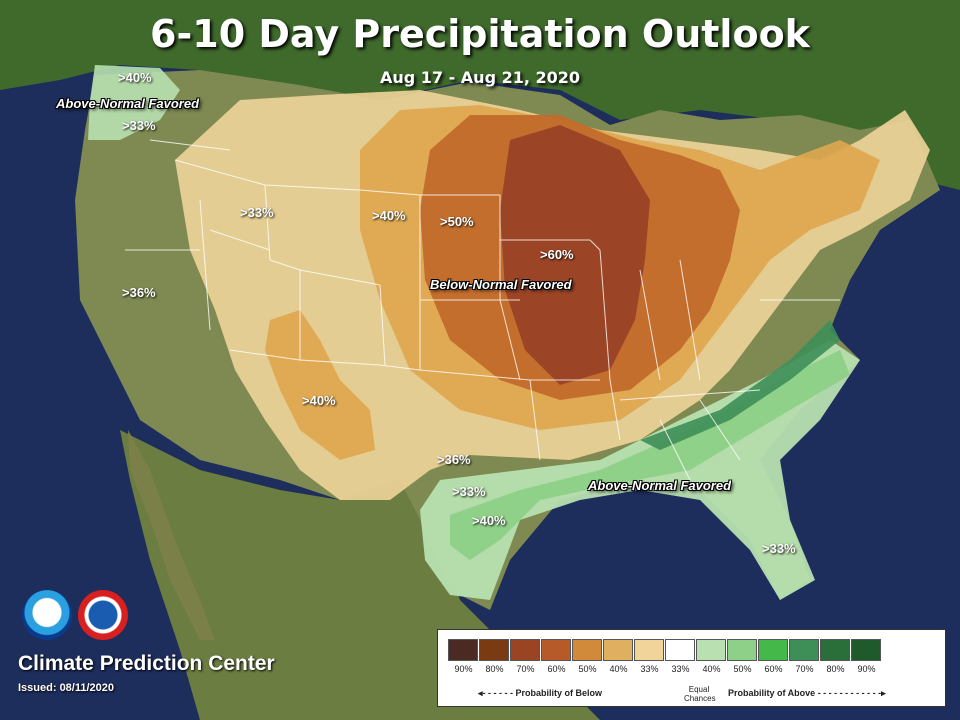  Describe the element at coordinates (740, 385) in the screenshot. I see `above-se-50-zone` at that location.